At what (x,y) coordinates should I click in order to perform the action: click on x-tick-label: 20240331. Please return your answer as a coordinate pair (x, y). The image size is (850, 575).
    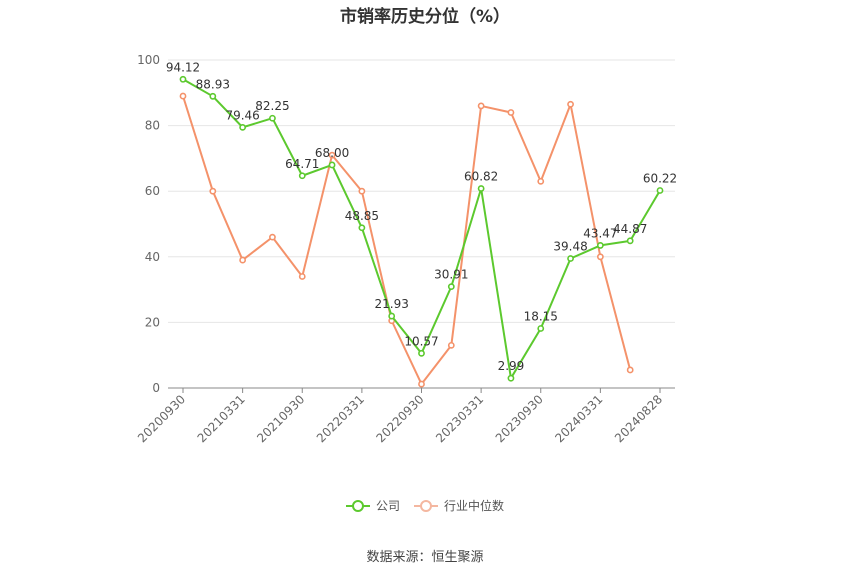
    Looking at the image, I should click on (578, 418).